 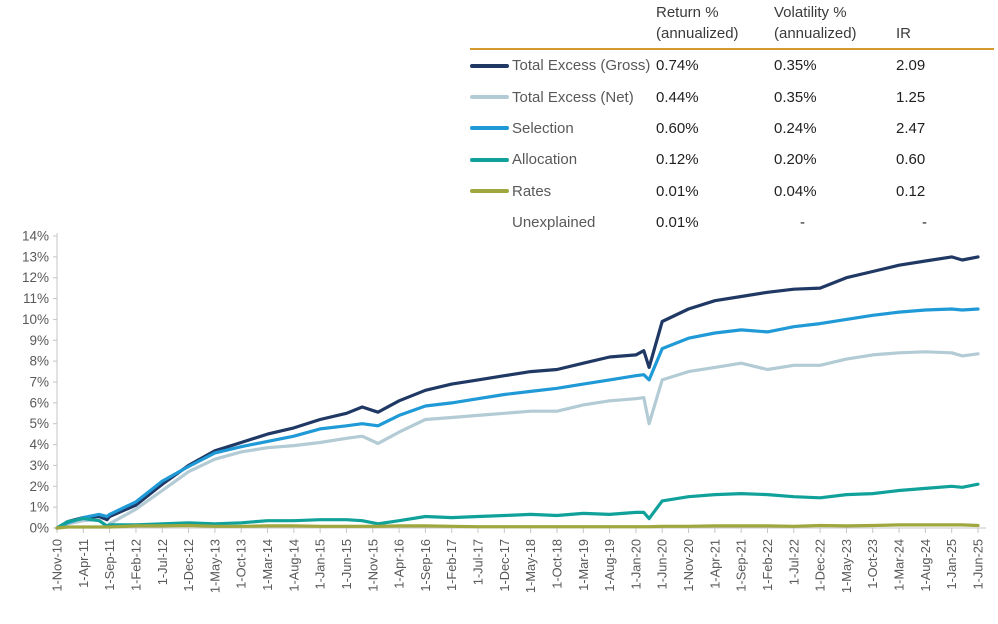 I want to click on return-value: 0.60%, so click(x=677, y=128).